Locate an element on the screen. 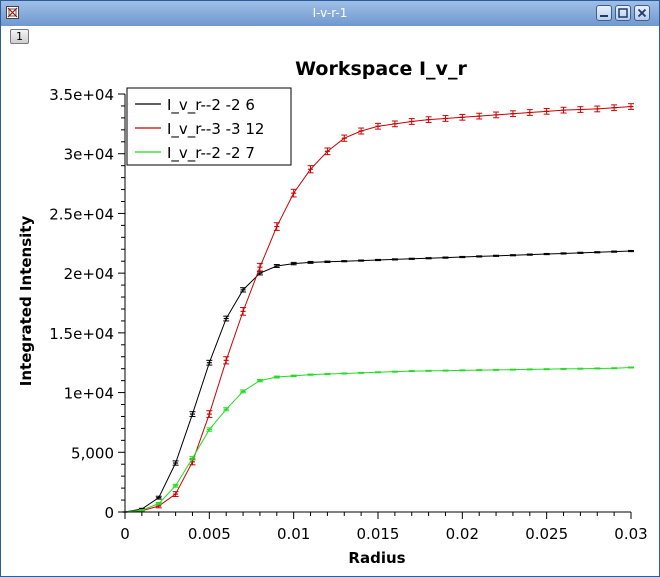  minimize-button is located at coordinates (604, 13).